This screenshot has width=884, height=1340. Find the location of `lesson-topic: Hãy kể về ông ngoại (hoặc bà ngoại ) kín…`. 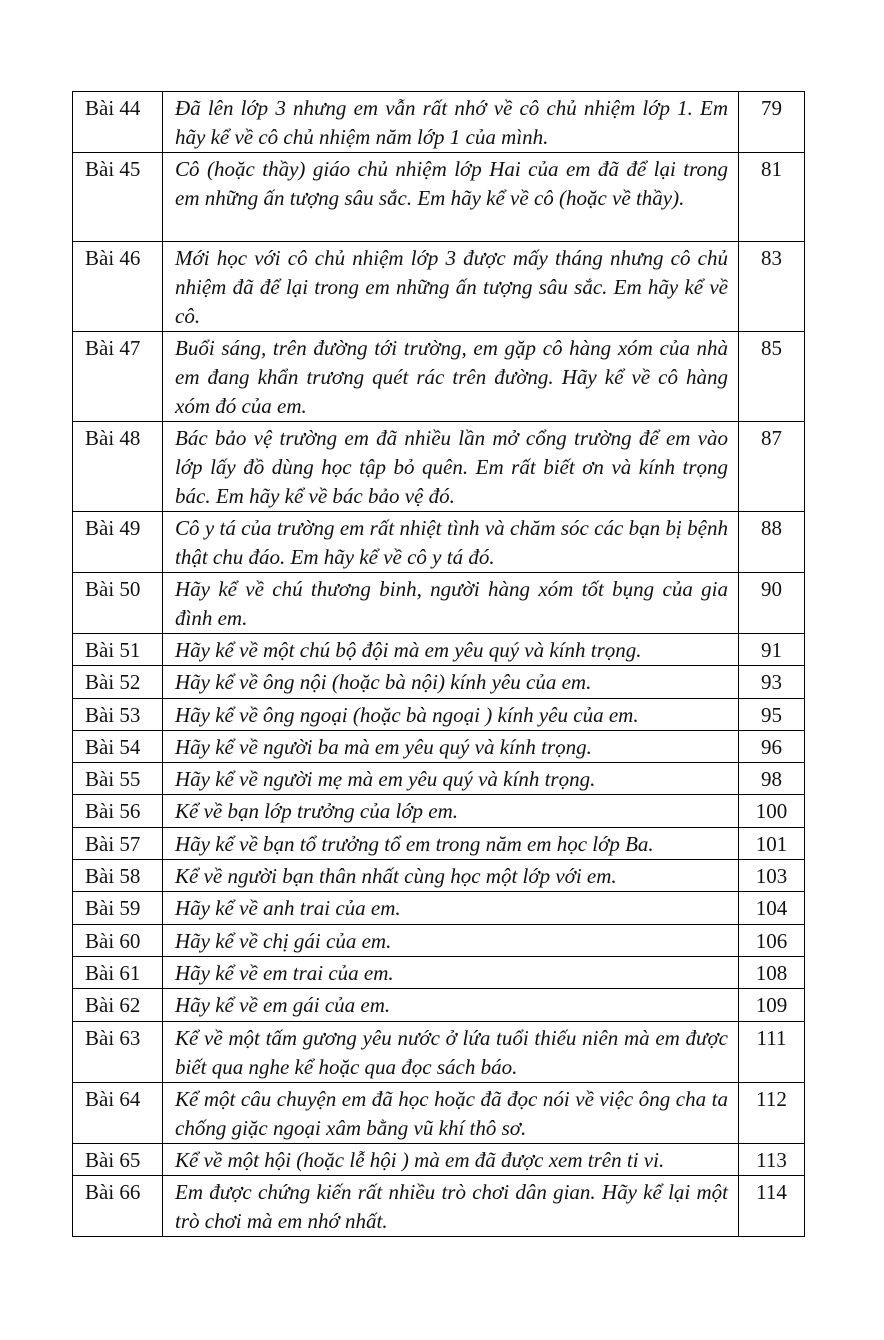

lesson-topic: Hãy kể về ông ngoại (hoặc bà ngoại ) kín… is located at coordinates (450, 714).